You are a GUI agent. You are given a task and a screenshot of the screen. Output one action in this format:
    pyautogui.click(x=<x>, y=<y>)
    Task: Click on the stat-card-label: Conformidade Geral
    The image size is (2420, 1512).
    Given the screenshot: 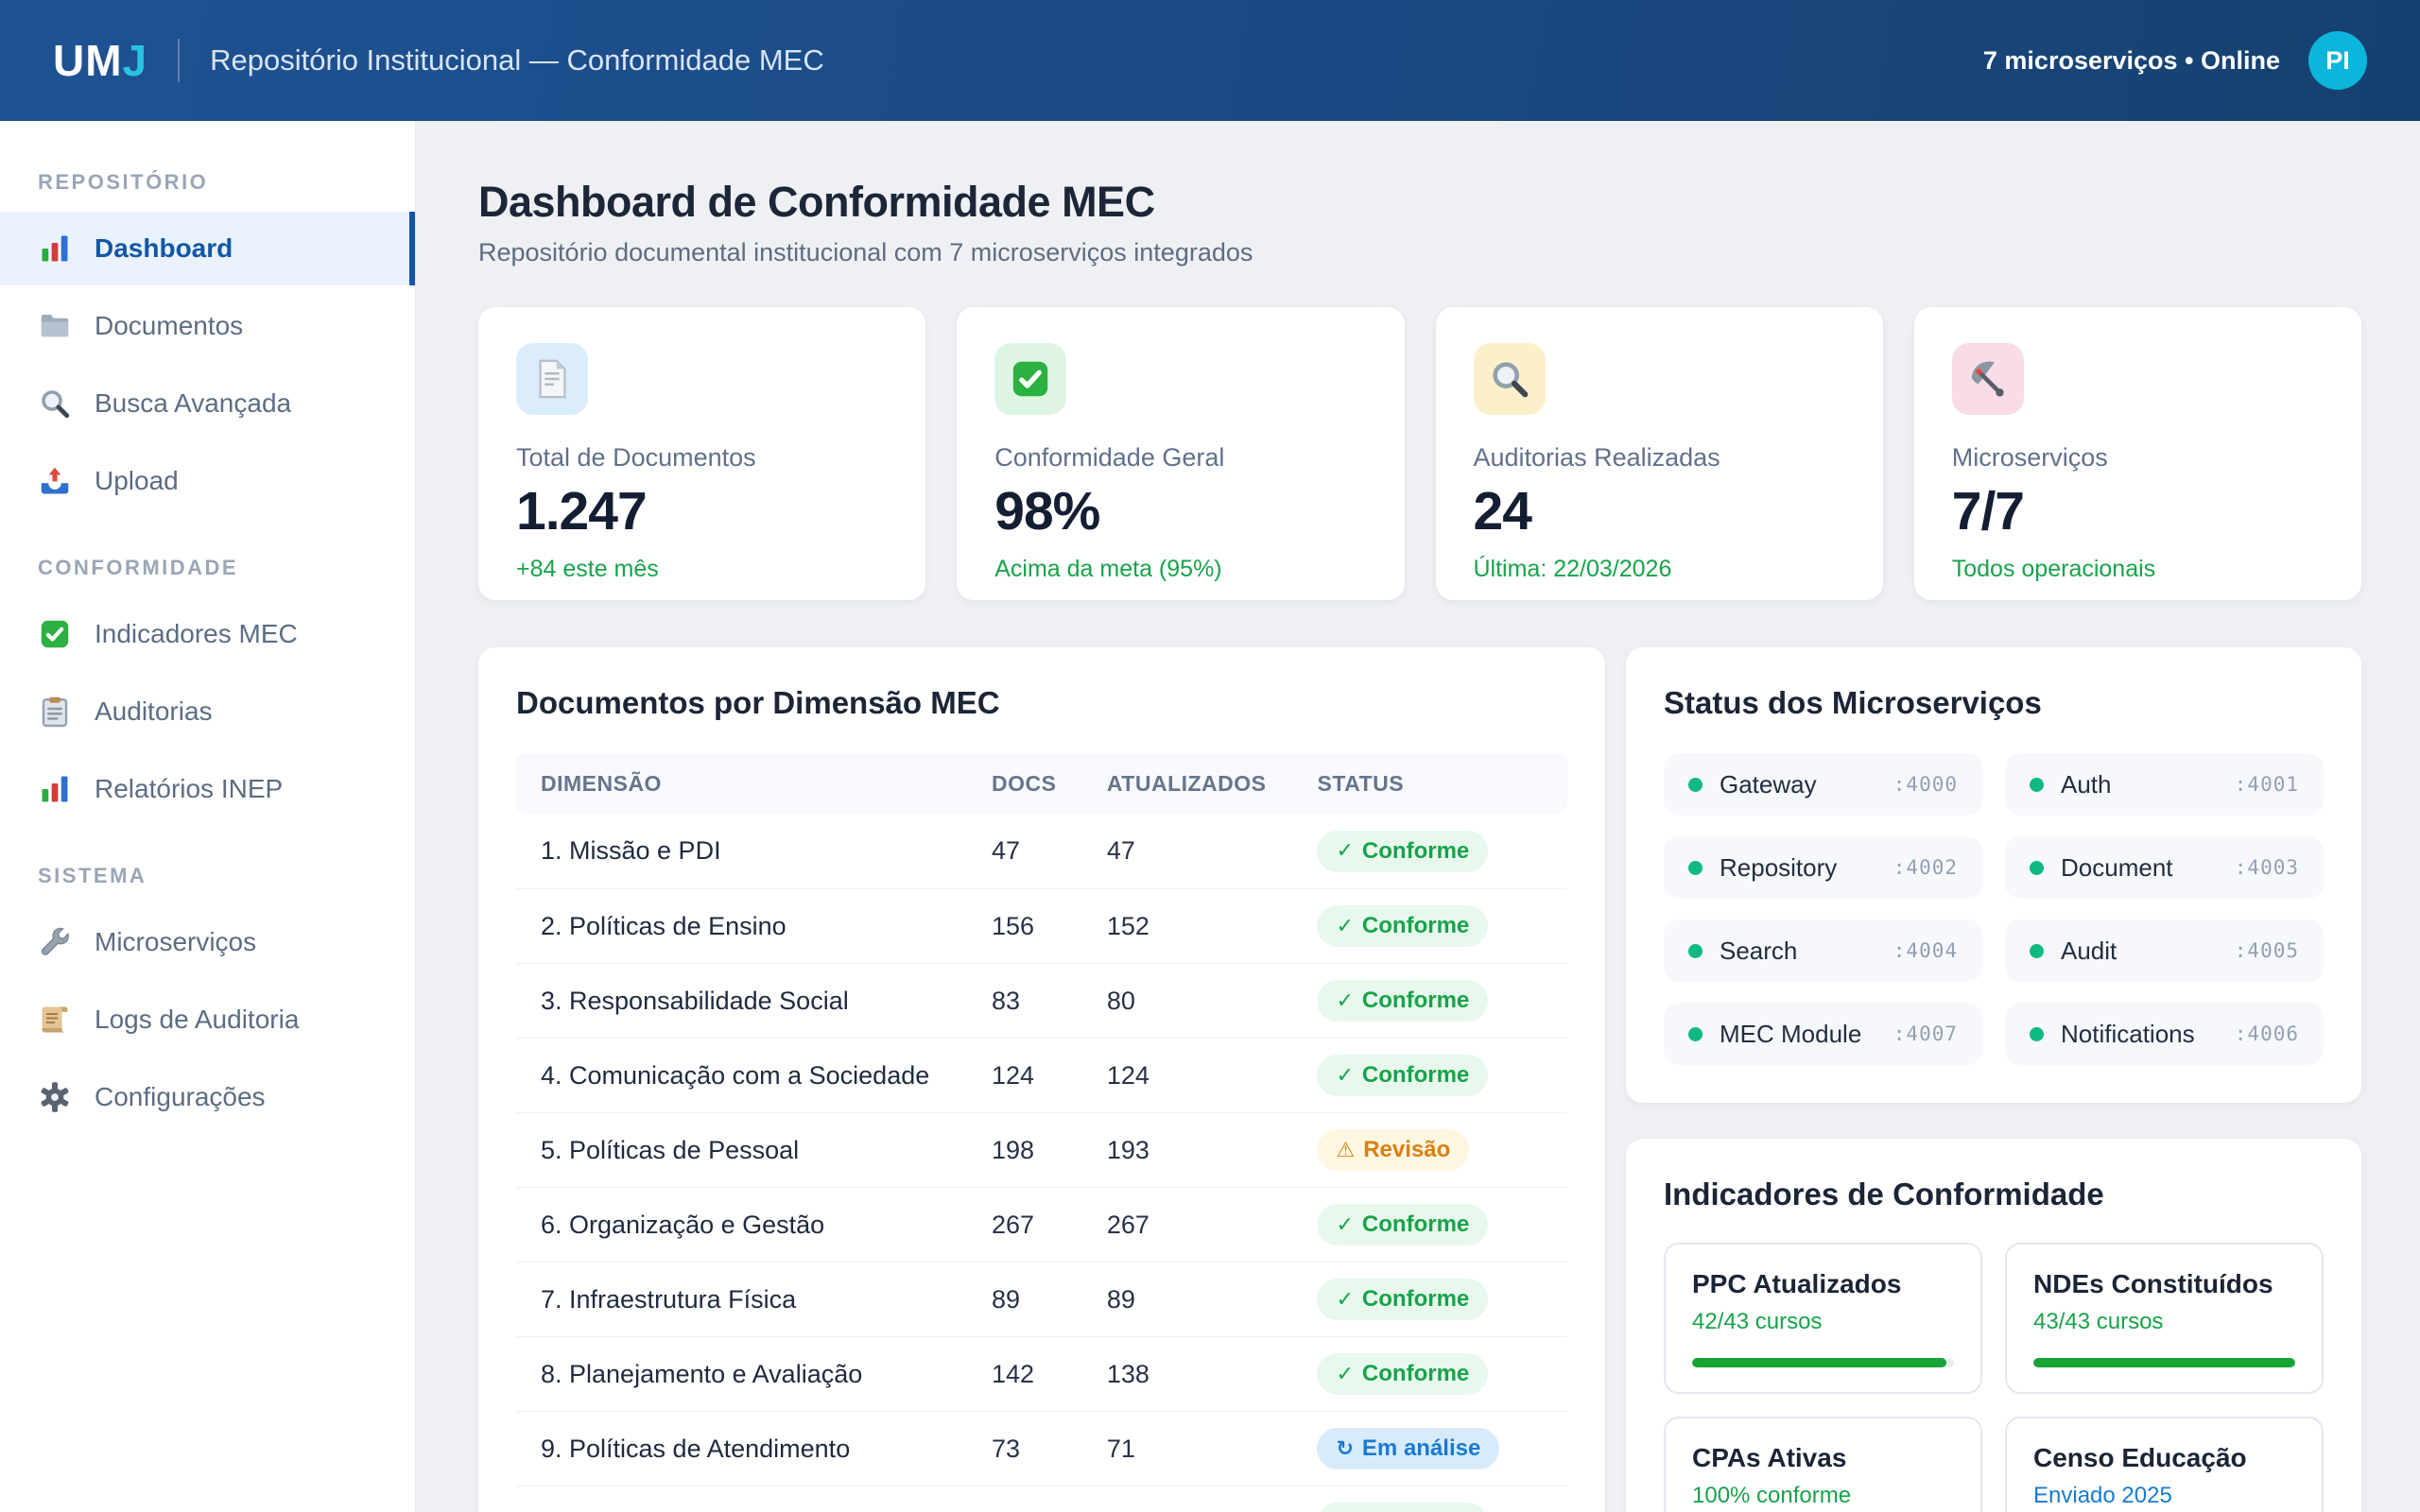 What is the action you would take?
    pyautogui.click(x=1110, y=457)
    